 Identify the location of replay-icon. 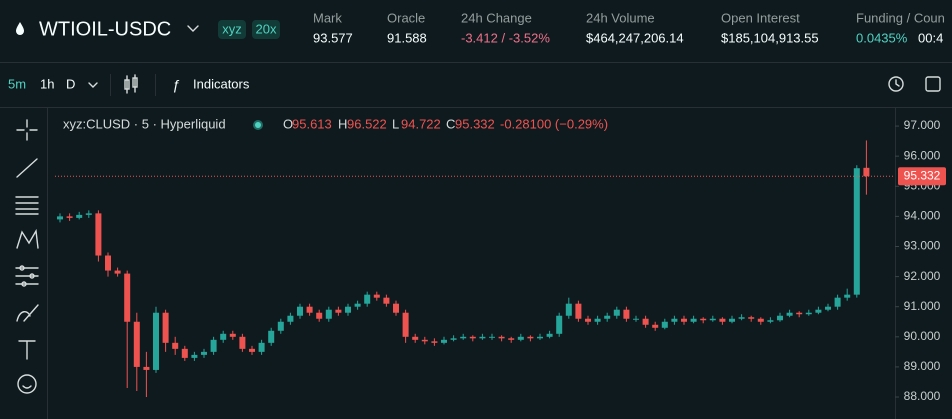
(896, 84).